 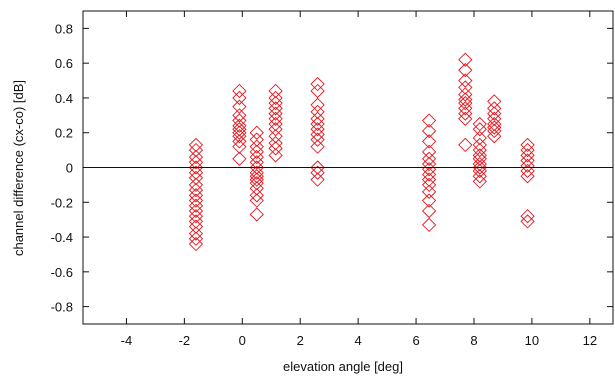 I want to click on x-tick-label: 6, so click(x=415, y=340).